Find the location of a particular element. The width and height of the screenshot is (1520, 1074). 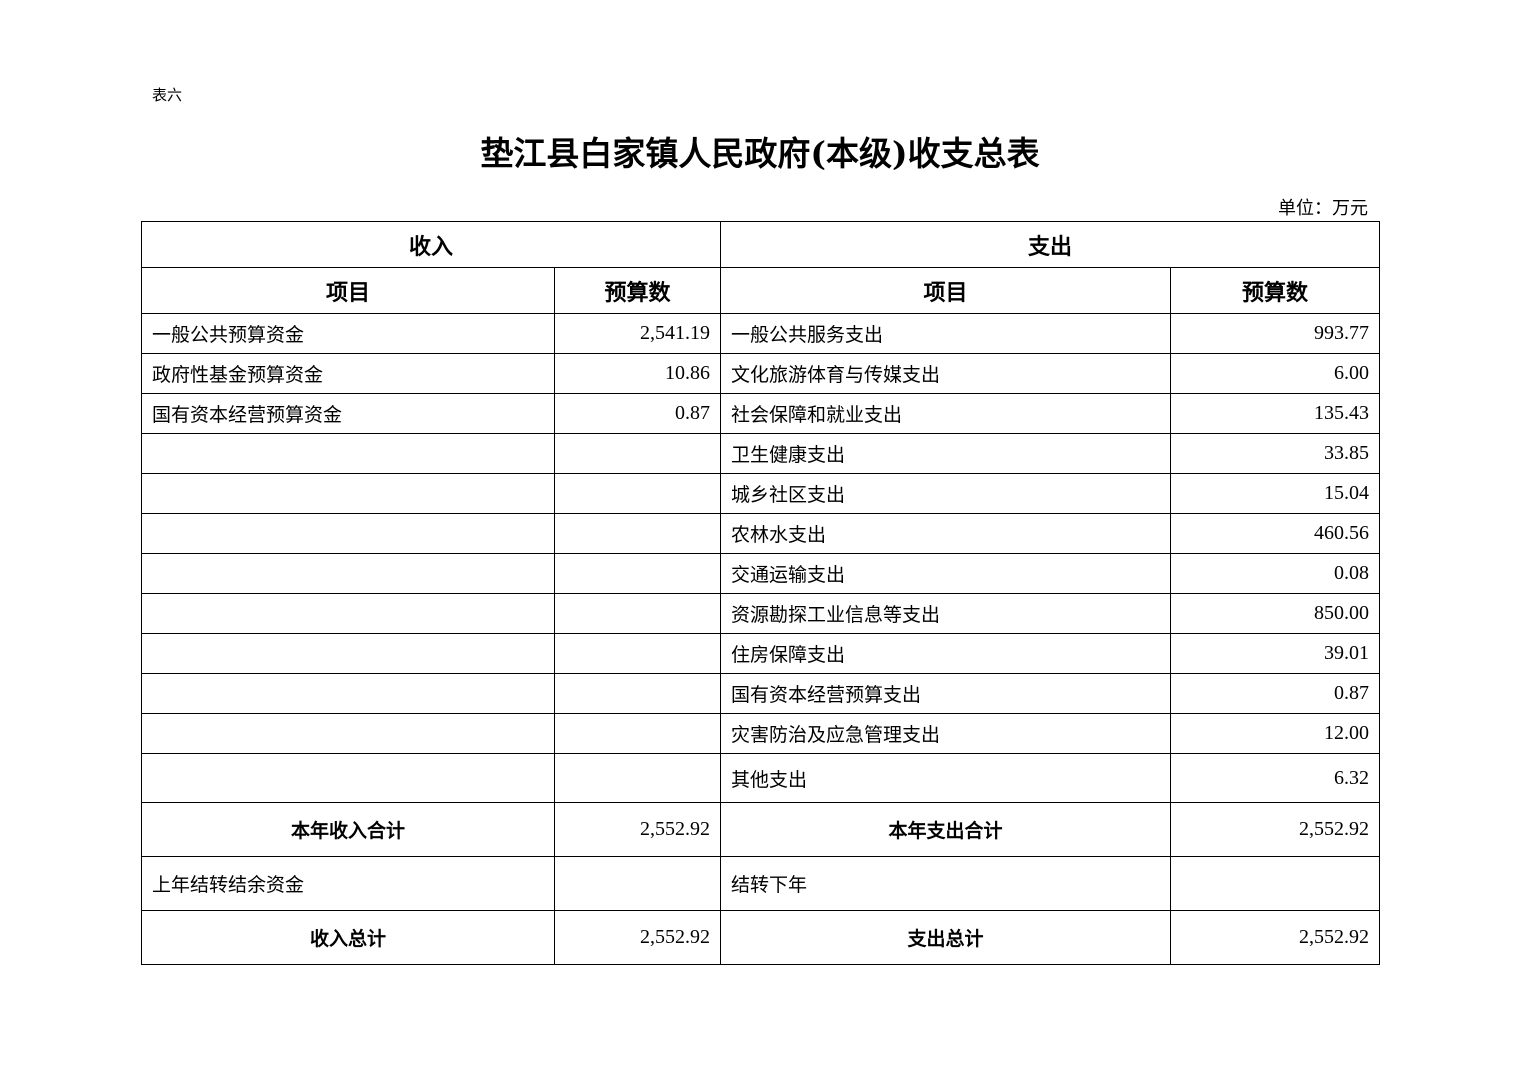

table-row: 政府性基金预算资金 10.86 文化旅游体育与传媒支出 6.00 is located at coordinates (761, 373).